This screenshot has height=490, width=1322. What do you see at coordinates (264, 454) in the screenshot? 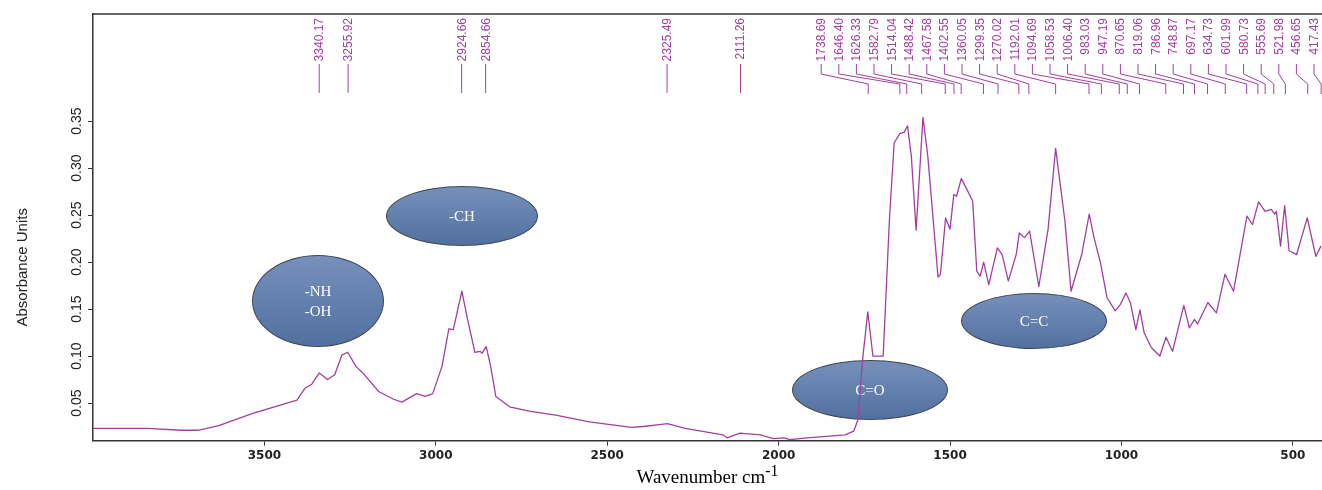
I see `x-tick-label: 3500` at bounding box center [264, 454].